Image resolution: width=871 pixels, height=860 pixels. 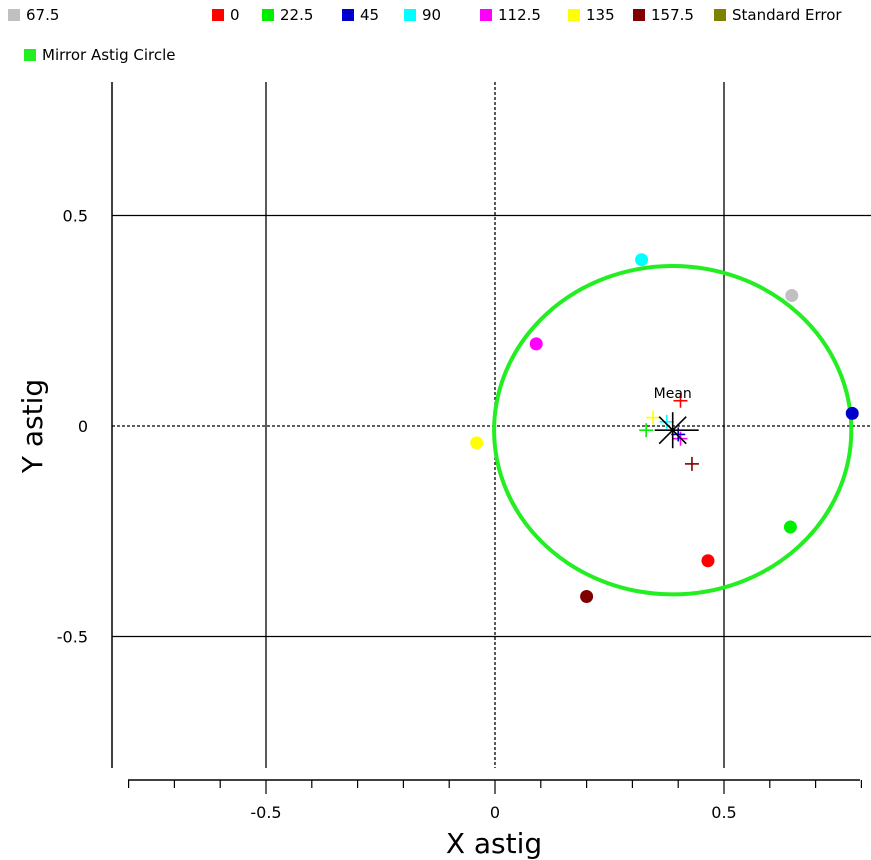 I want to click on legend-label: Standard Error, so click(x=787, y=15).